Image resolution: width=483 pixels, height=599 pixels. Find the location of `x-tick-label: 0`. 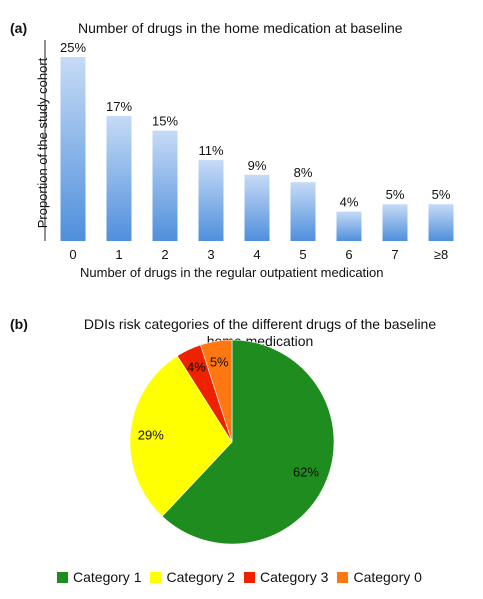

x-tick-label: 0 is located at coordinates (72, 254).